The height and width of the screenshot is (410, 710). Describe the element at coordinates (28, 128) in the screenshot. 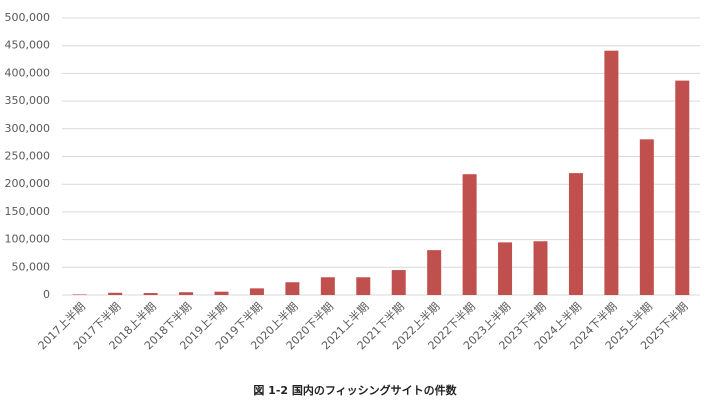

I see `y-tick-label: 300,000` at that location.